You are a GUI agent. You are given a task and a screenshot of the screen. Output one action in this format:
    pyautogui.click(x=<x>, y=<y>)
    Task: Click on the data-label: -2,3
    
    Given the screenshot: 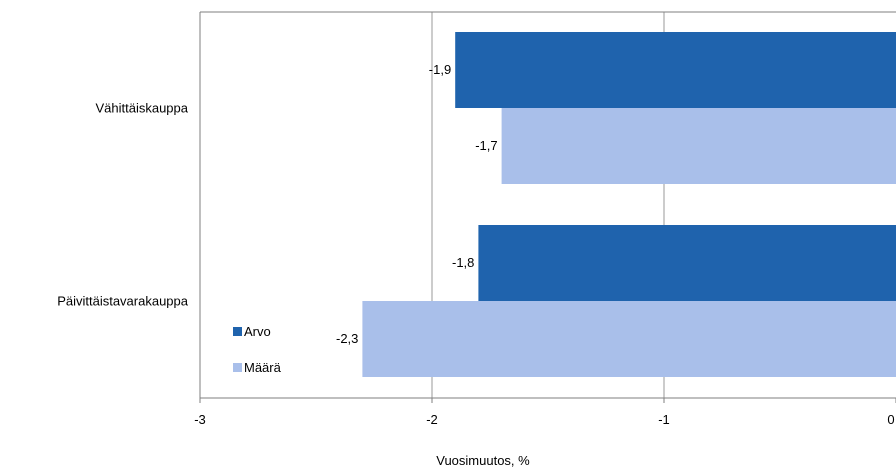 What is the action you would take?
    pyautogui.click(x=347, y=338)
    